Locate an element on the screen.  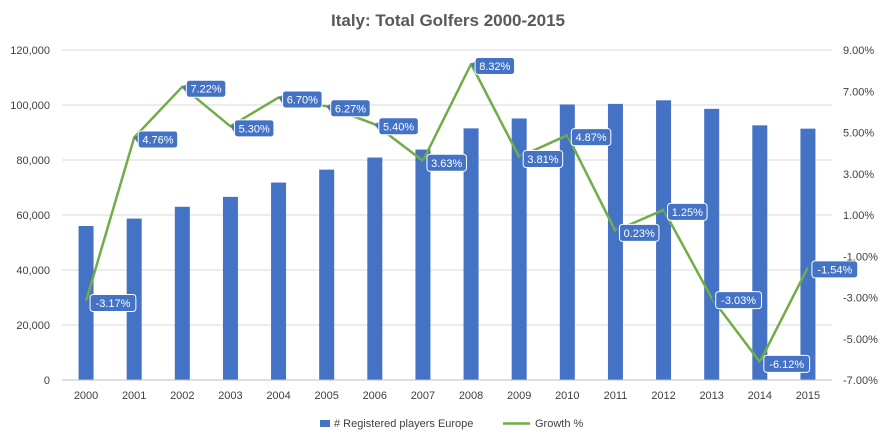
data-label: -3.03% is located at coordinates (736, 300).